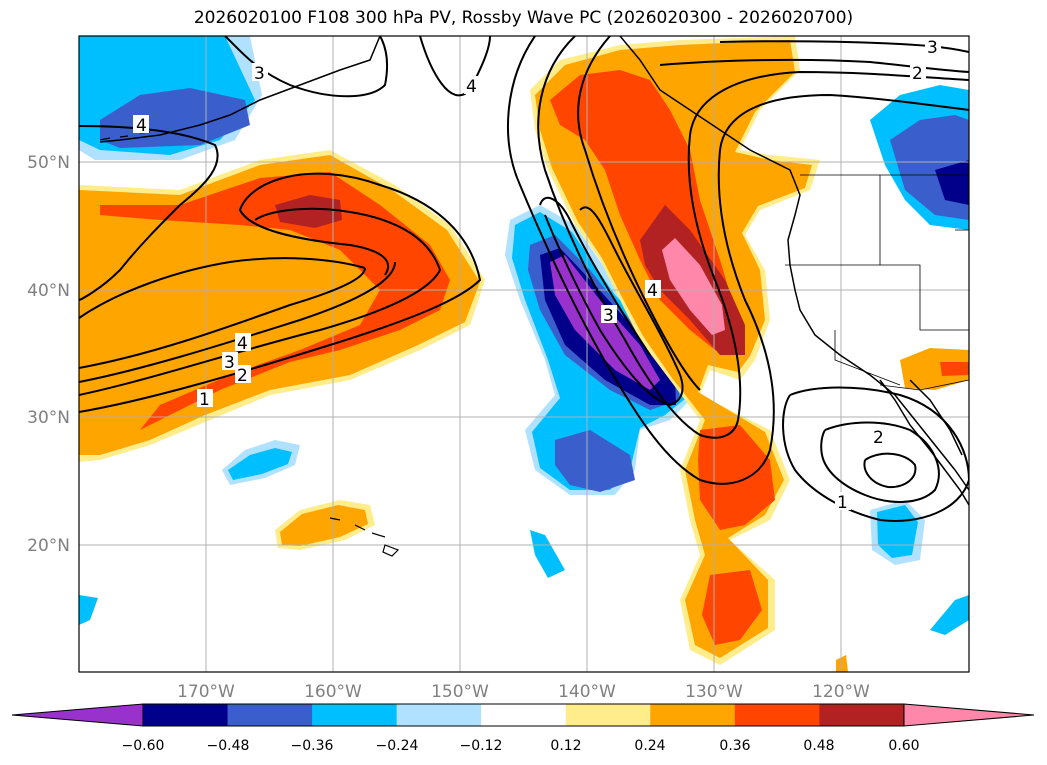 This screenshot has width=1047, height=765. Describe the element at coordinates (228, 746) in the screenshot. I see `colorbar-tick-label: −0.48` at that location.